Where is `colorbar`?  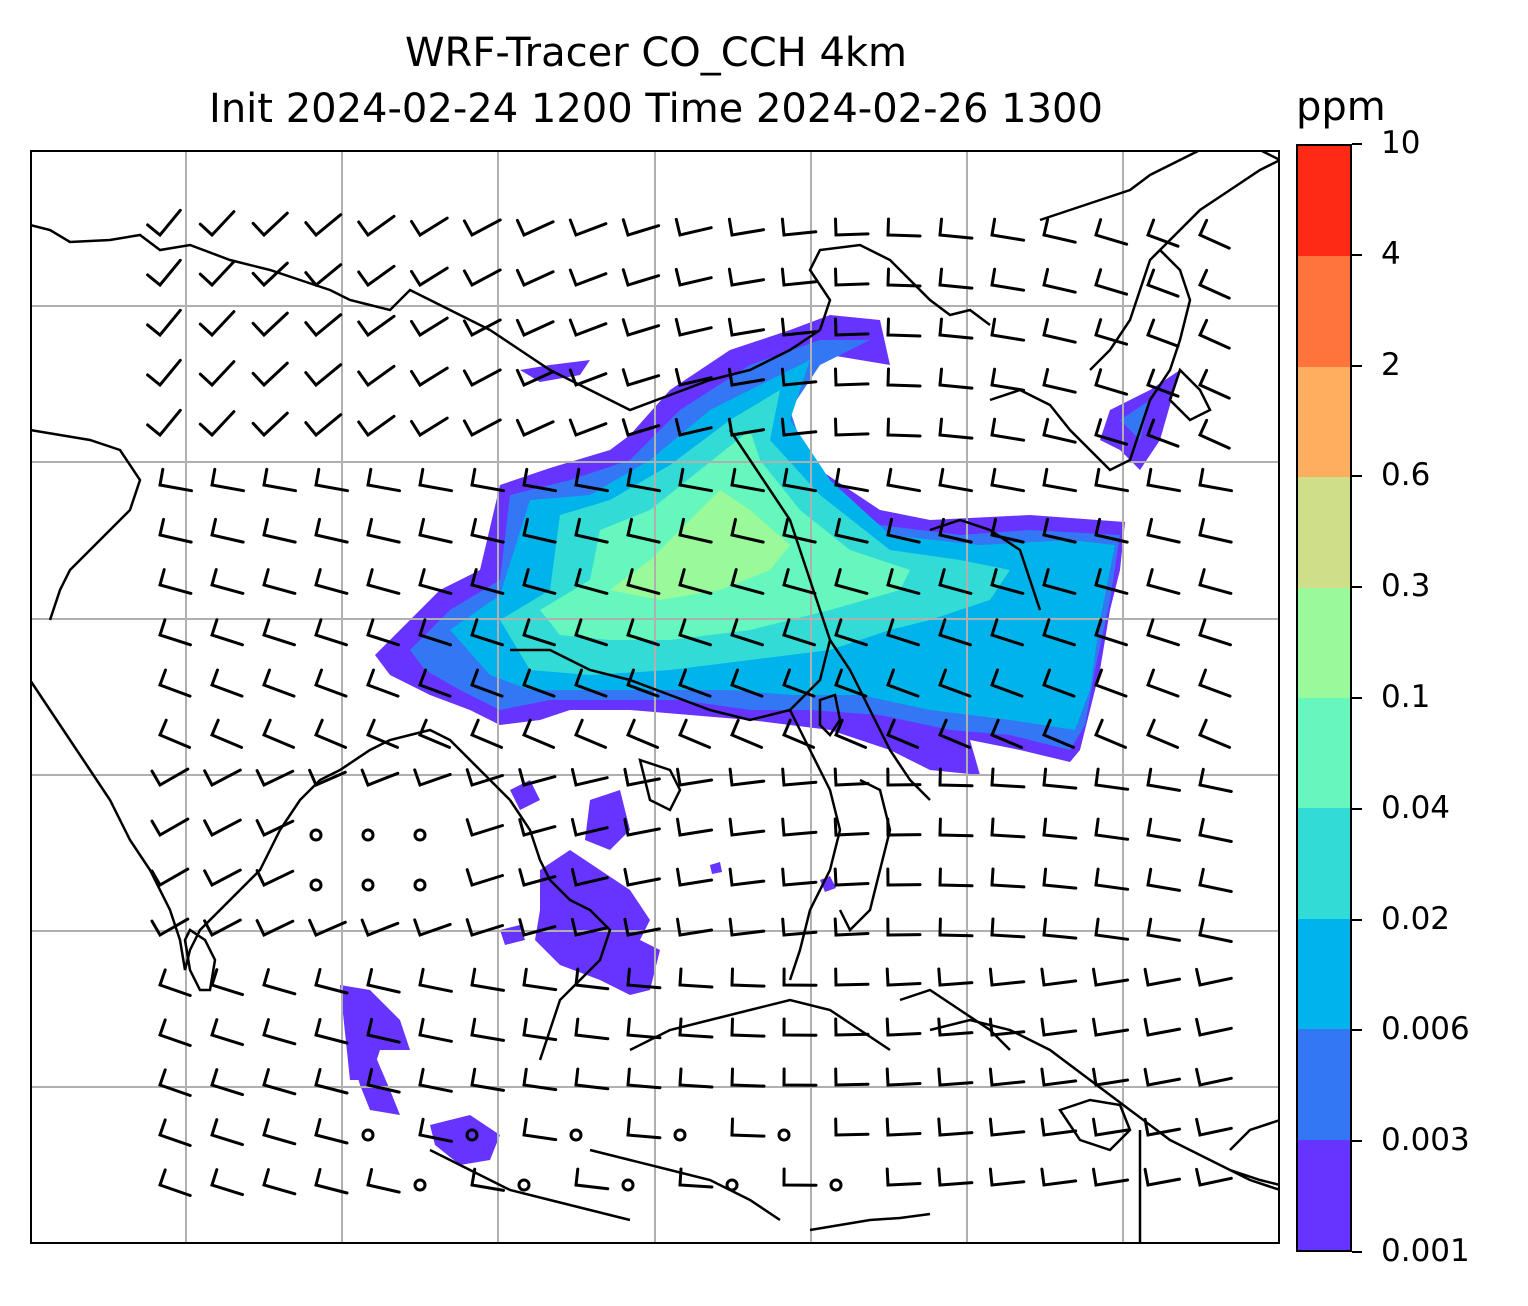
colorbar is located at coordinates (1324, 698).